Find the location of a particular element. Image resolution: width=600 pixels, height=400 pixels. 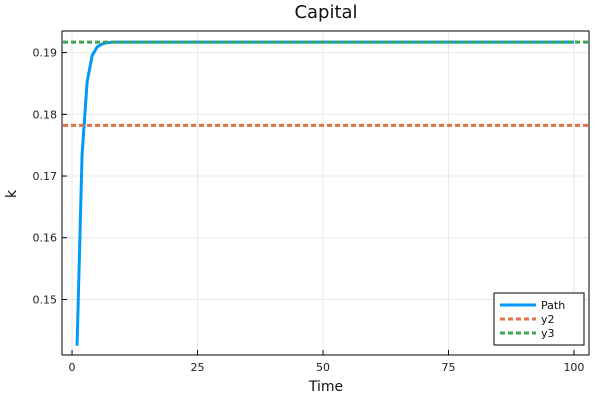

legend-label-y3: y3 is located at coordinates (548, 333).